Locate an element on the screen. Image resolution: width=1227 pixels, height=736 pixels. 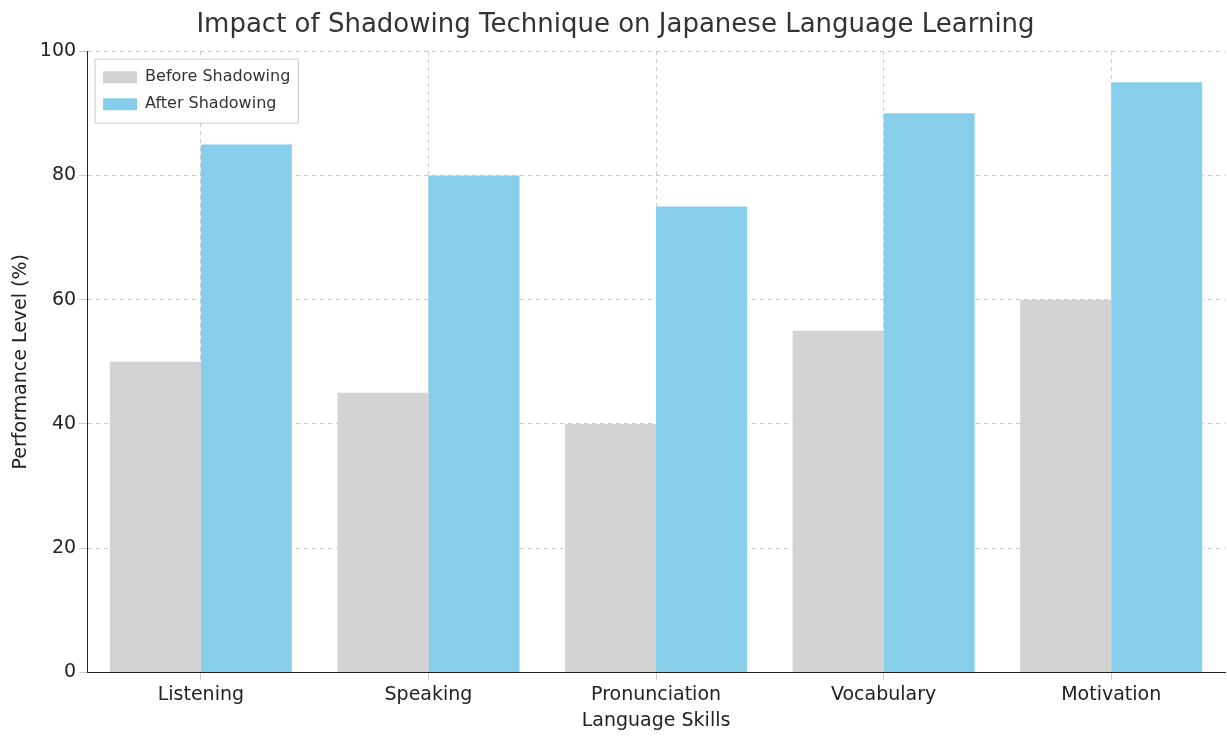
y-tick-label: 20 is located at coordinates (64, 546).